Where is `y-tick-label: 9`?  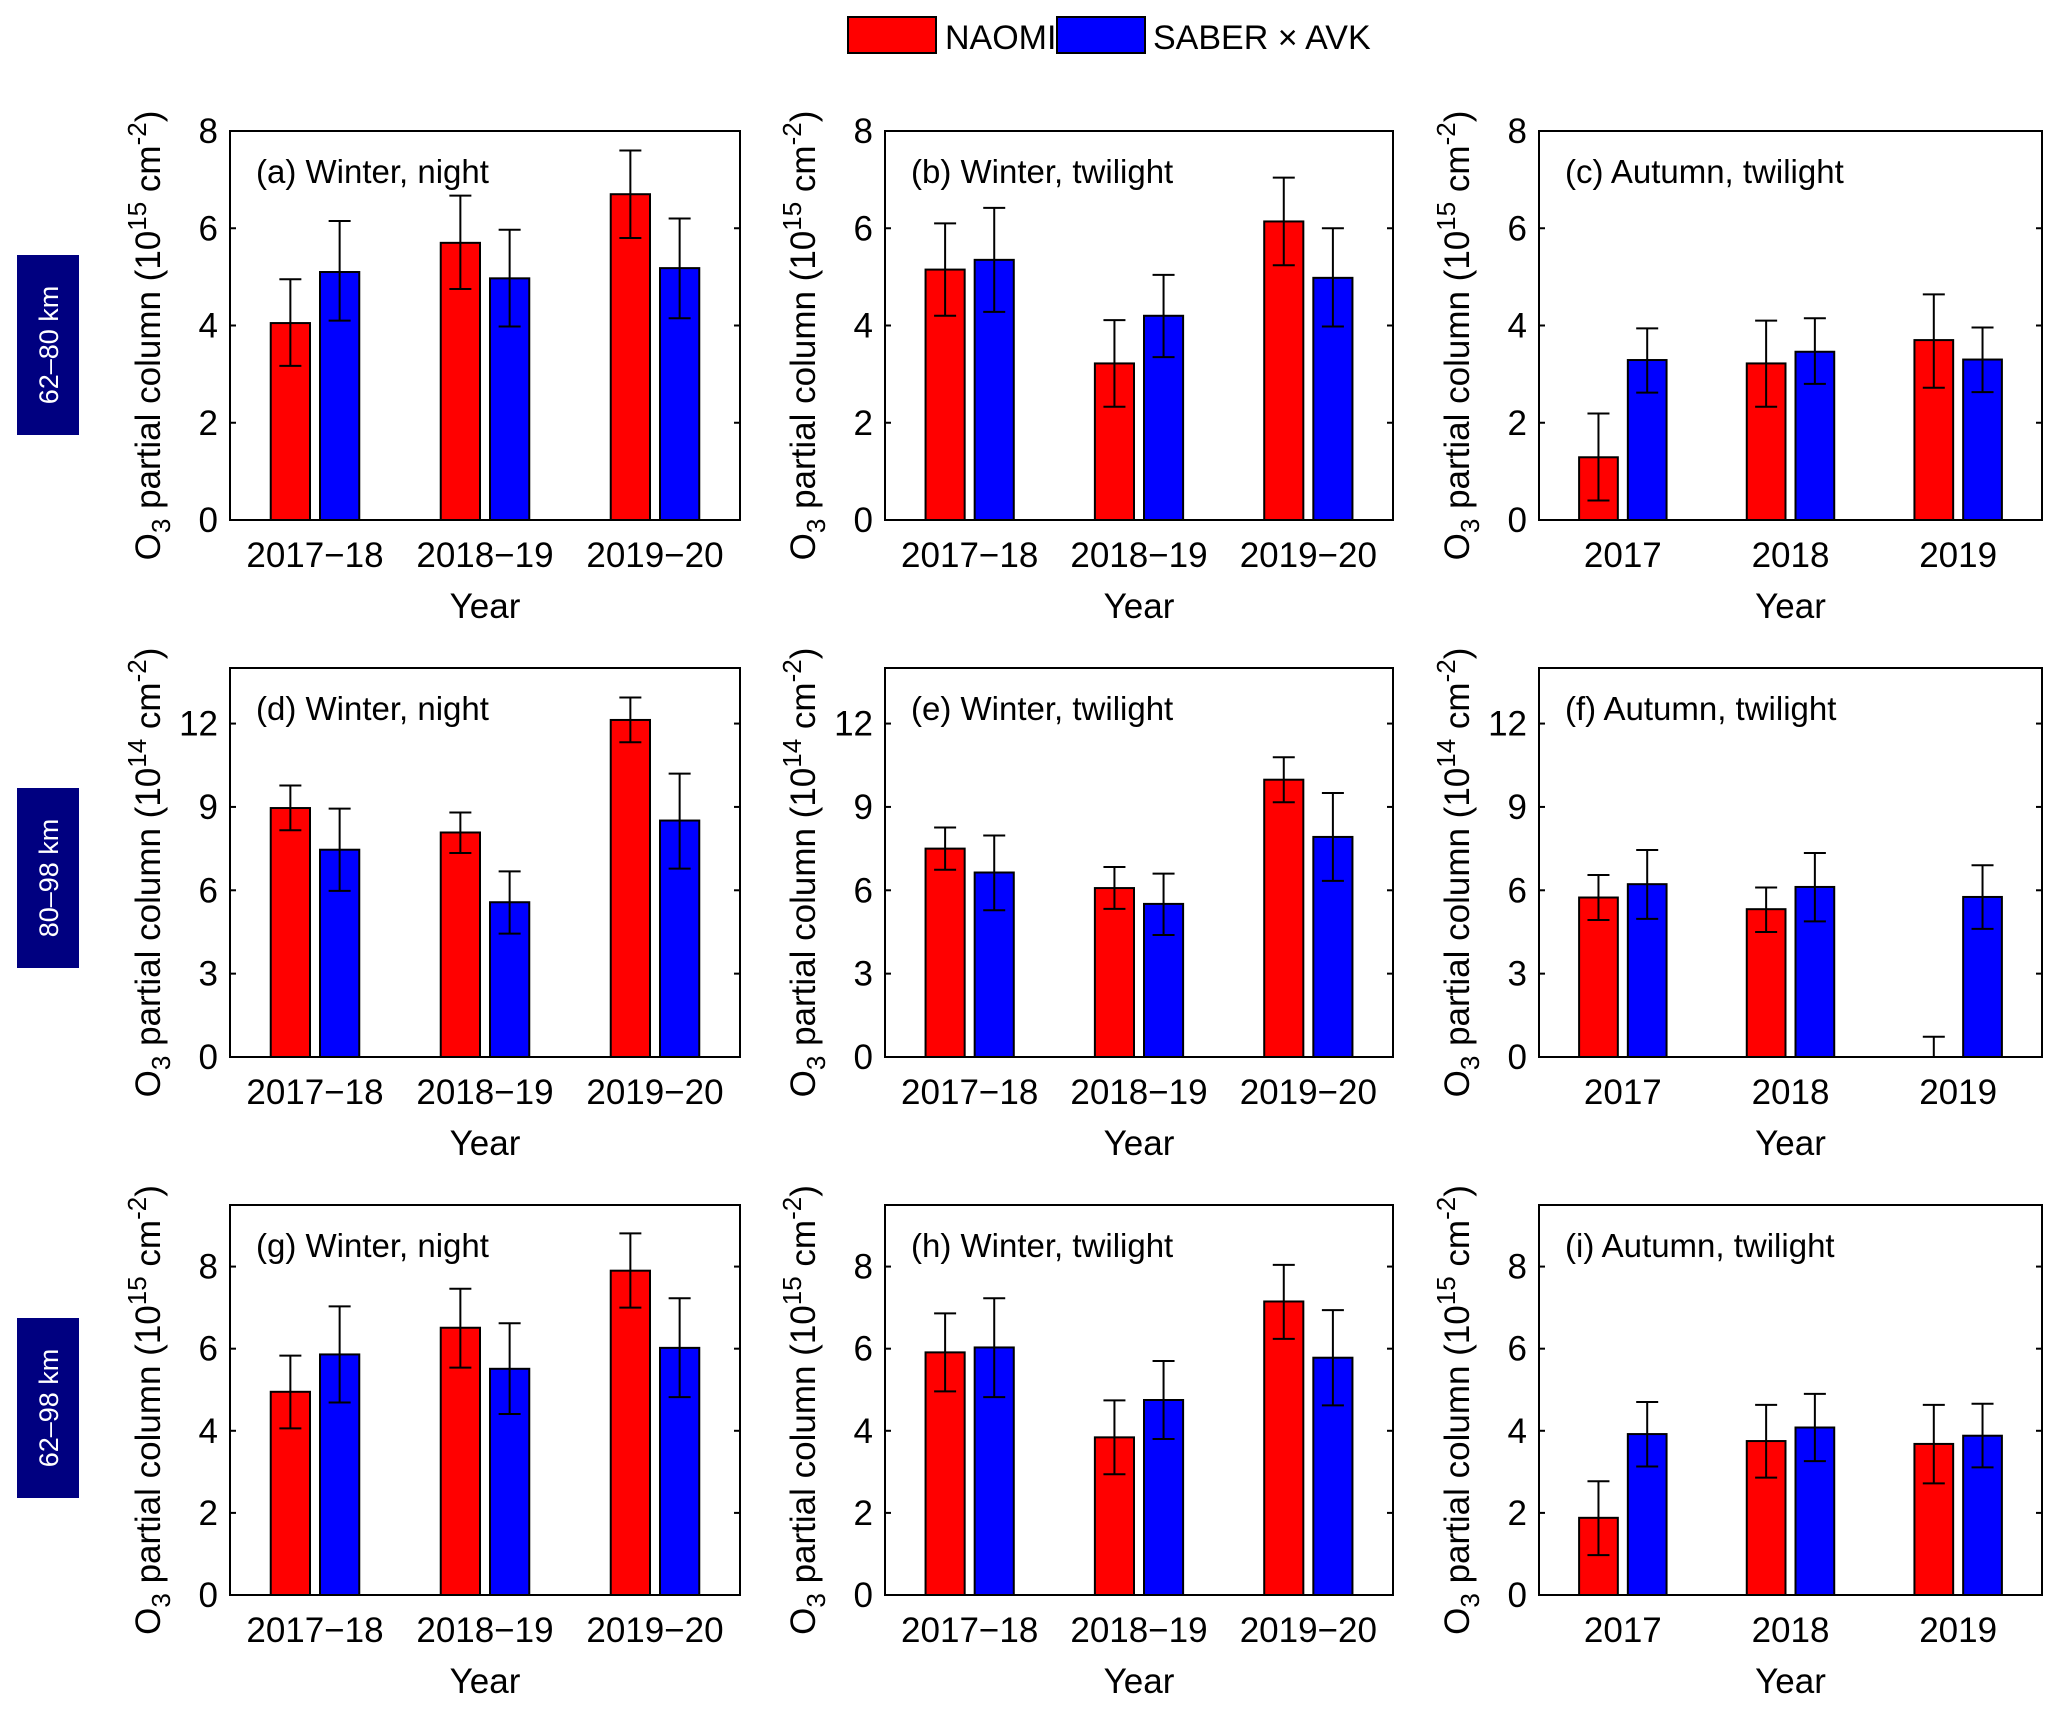
y-tick-label: 9 is located at coordinates (208, 807).